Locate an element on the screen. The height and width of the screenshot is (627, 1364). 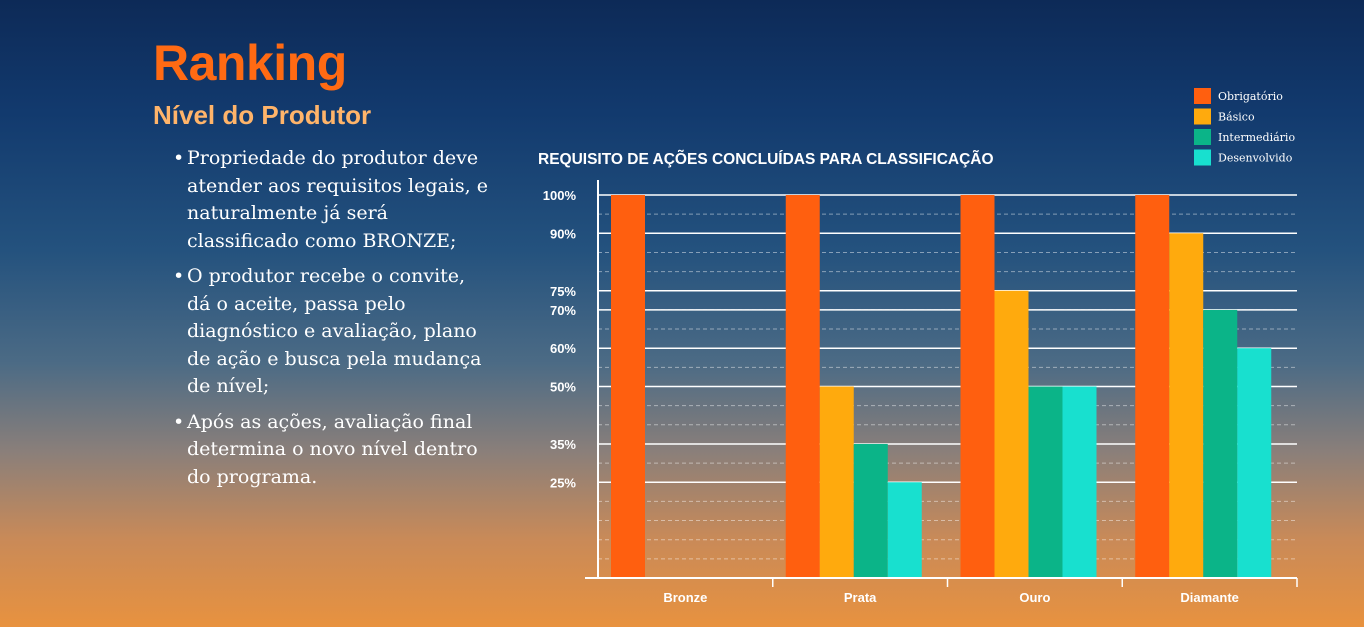
page-subtitle: Nível do Produtor is located at coordinates (262, 115).